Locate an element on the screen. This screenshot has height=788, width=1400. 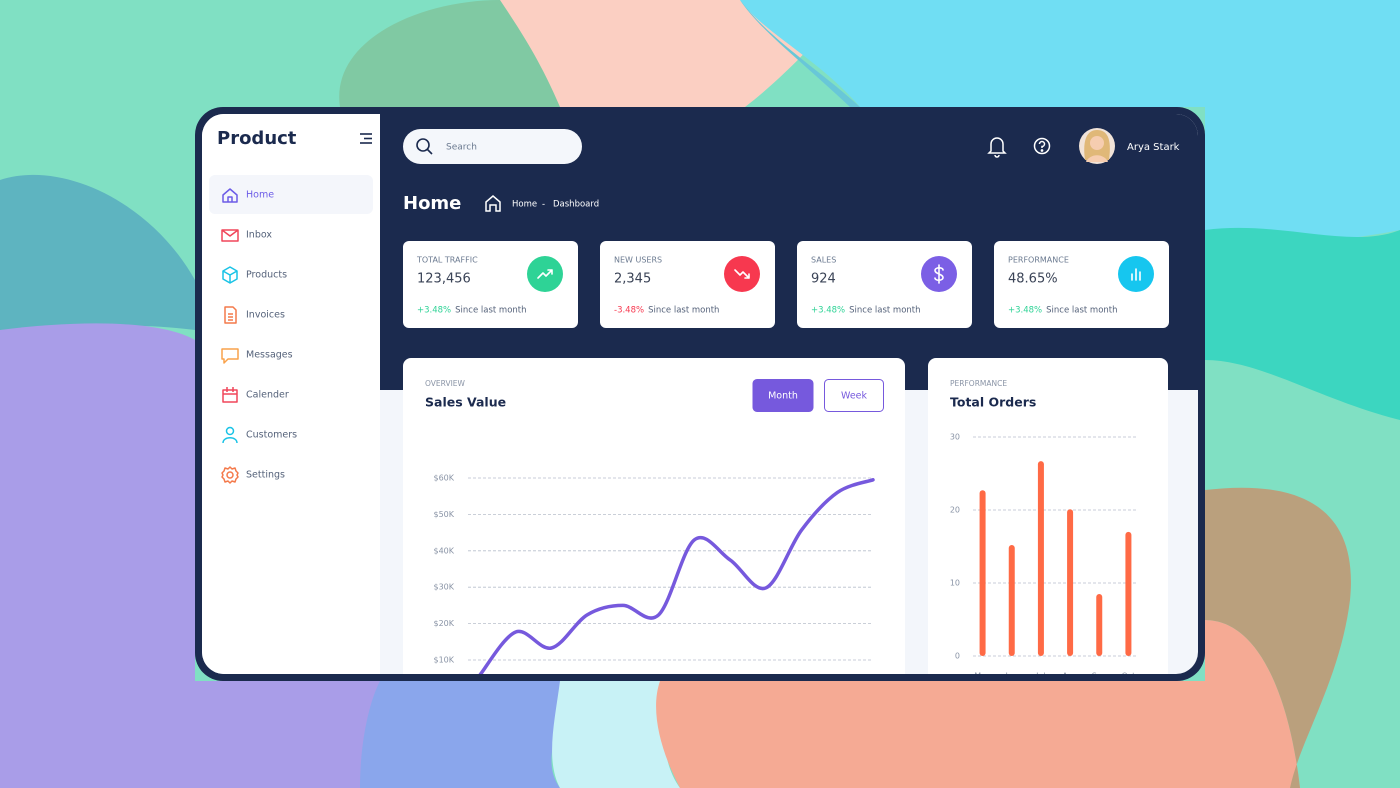
stat-label: TOTAL TRAFFIC is located at coordinates (447, 260).